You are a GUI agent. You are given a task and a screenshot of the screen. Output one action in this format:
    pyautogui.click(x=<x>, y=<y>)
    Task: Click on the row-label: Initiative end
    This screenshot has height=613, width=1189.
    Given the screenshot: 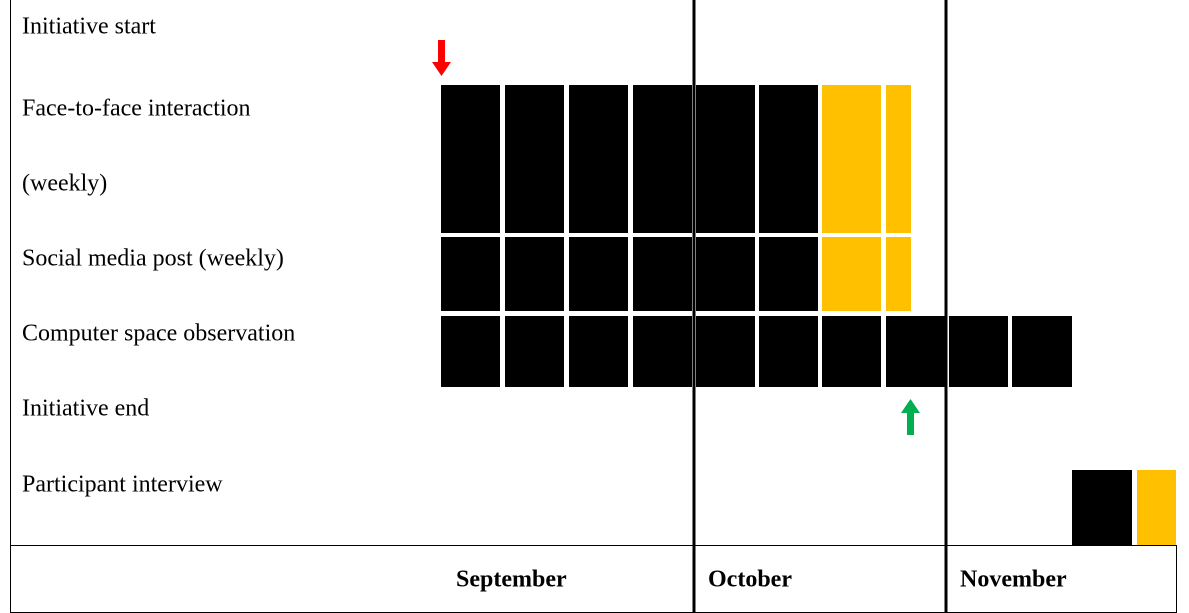 What is the action you would take?
    pyautogui.click(x=85, y=409)
    